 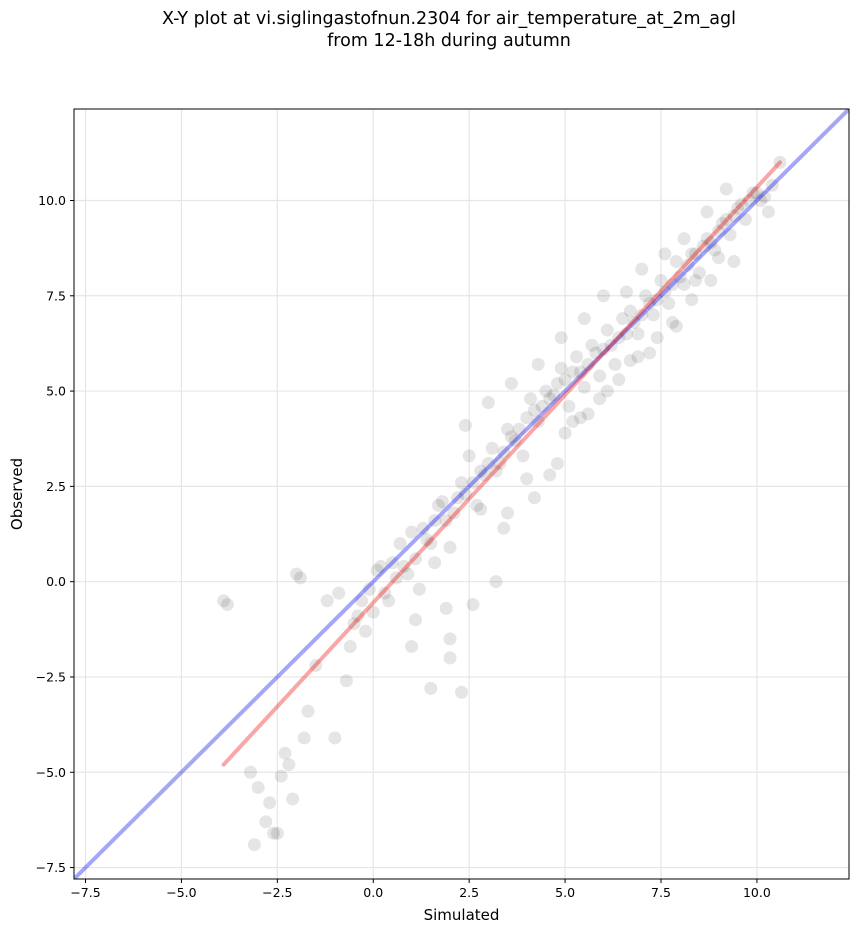 I want to click on x-tick-label: −7.5, so click(x=85, y=892).